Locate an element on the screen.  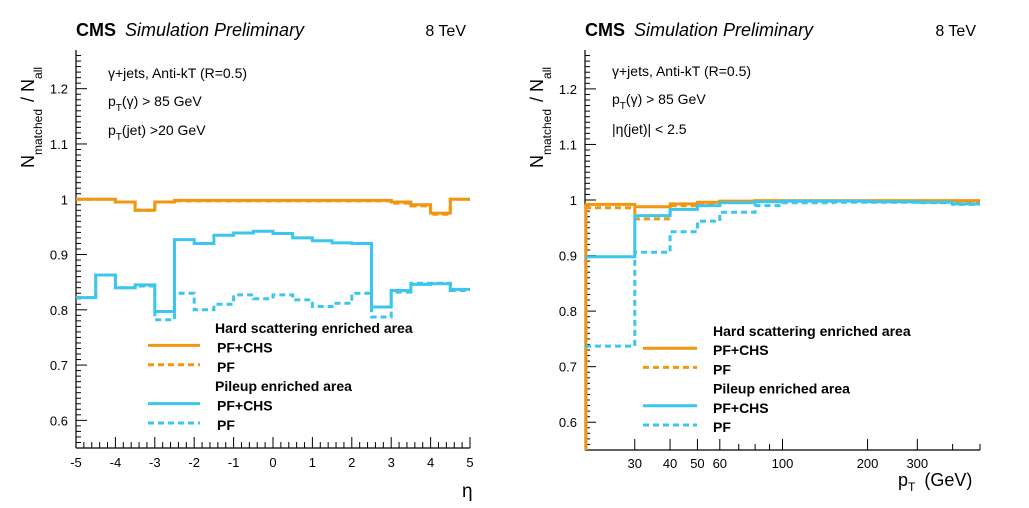
x-tick-label: 4 is located at coordinates (430, 462).